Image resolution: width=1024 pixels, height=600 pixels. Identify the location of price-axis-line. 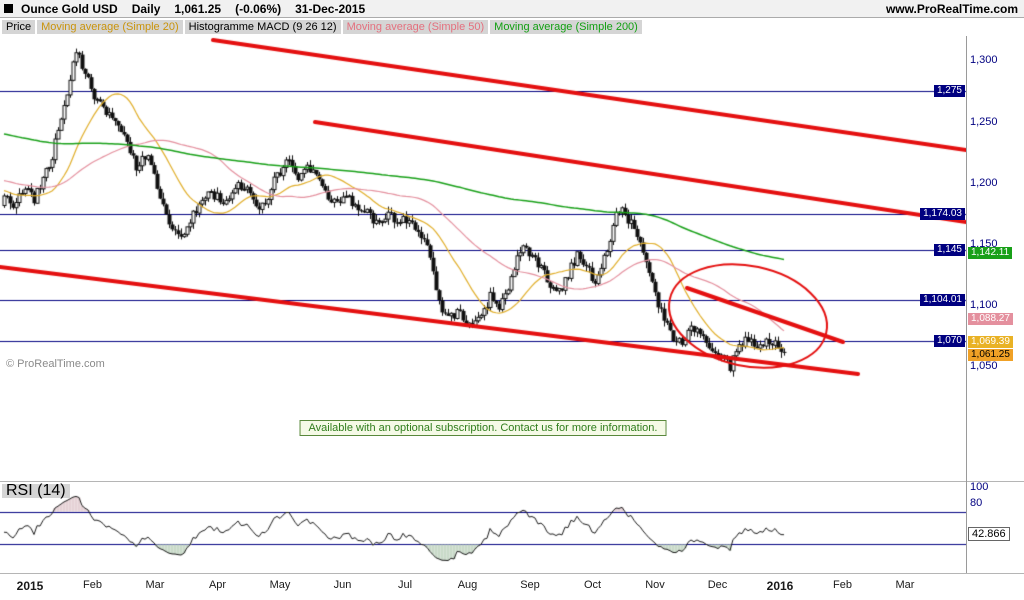
(966, 304).